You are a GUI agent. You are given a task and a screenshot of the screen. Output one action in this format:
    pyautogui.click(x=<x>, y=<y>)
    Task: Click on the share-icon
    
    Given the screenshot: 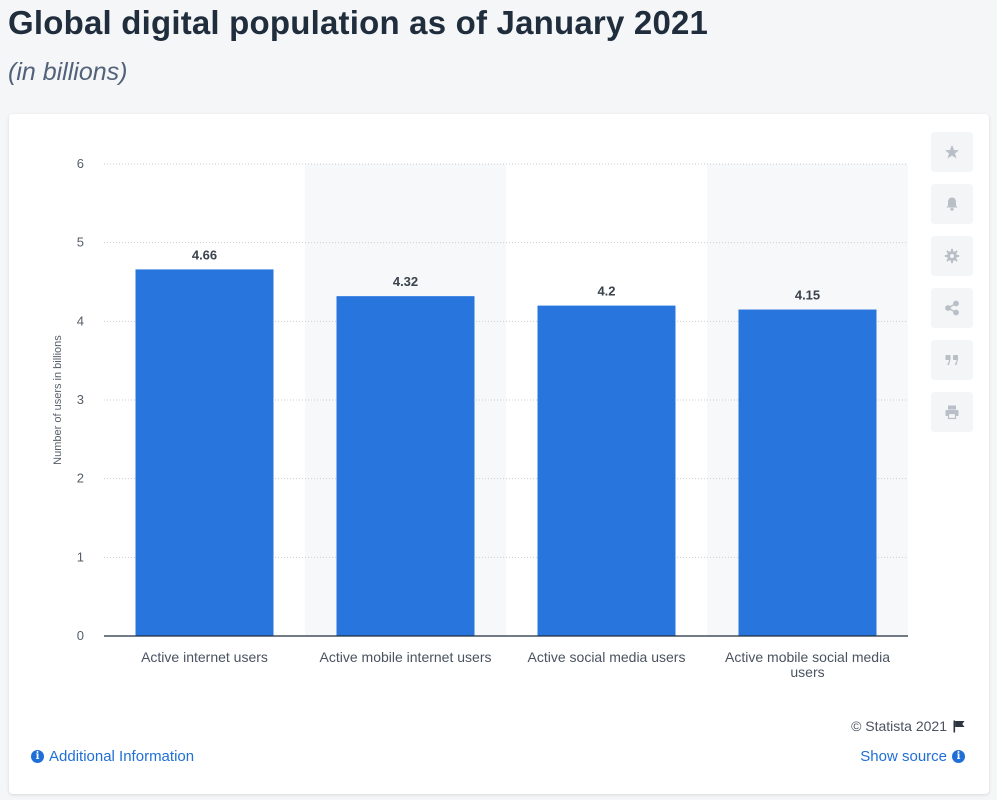 What is the action you would take?
    pyautogui.click(x=952, y=308)
    